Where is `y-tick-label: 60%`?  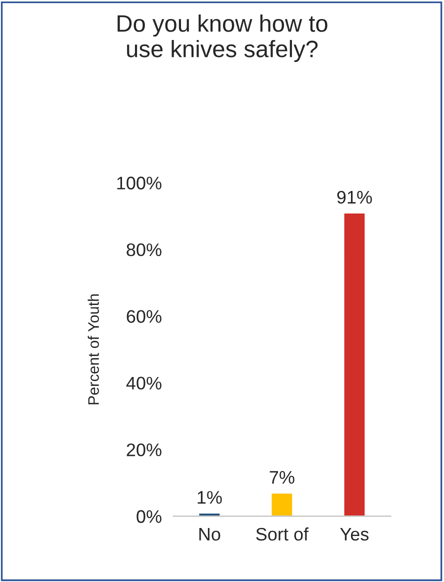
y-tick-label: 60% is located at coordinates (144, 316).